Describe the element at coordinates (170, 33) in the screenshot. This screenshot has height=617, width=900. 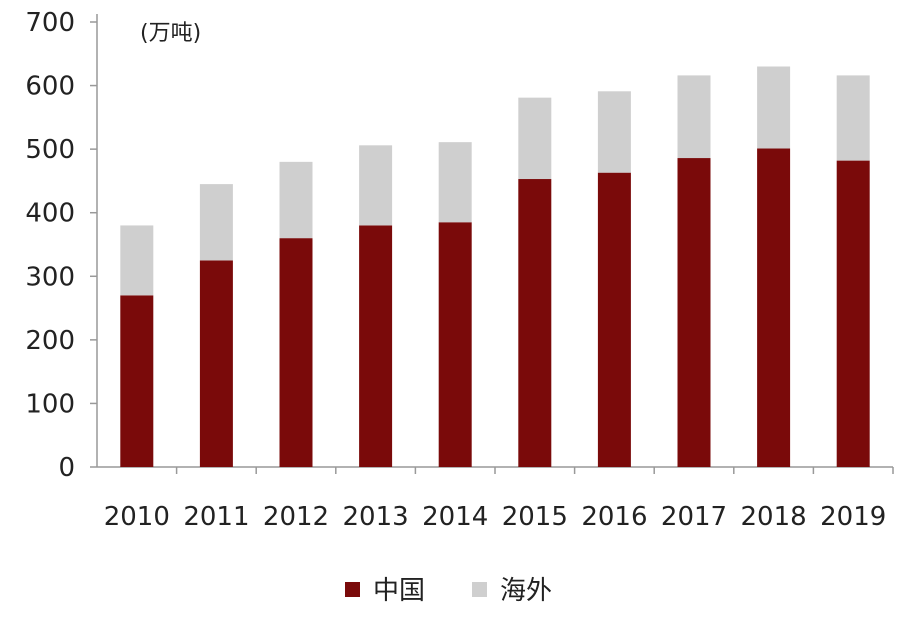
I see `unit-label: (万吨)` at that location.